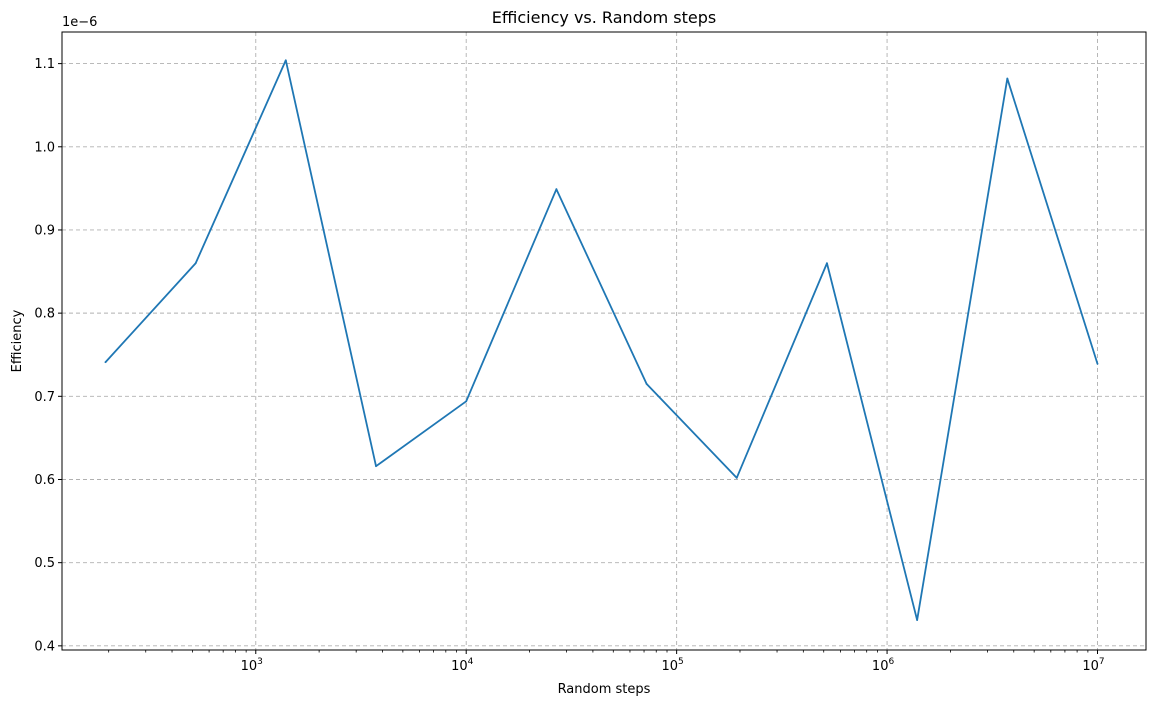 The width and height of the screenshot is (1156, 706). I want to click on y-tick-label: 0.8, so click(44, 314).